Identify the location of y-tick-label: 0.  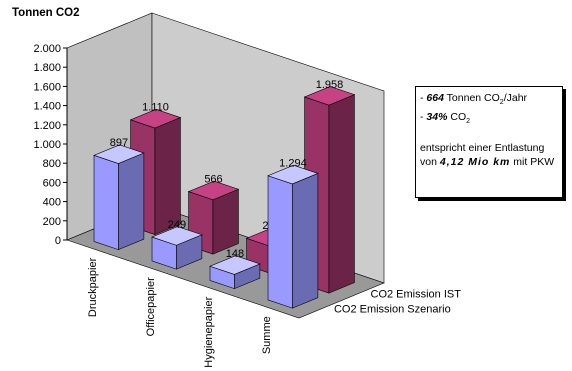
(58, 241).